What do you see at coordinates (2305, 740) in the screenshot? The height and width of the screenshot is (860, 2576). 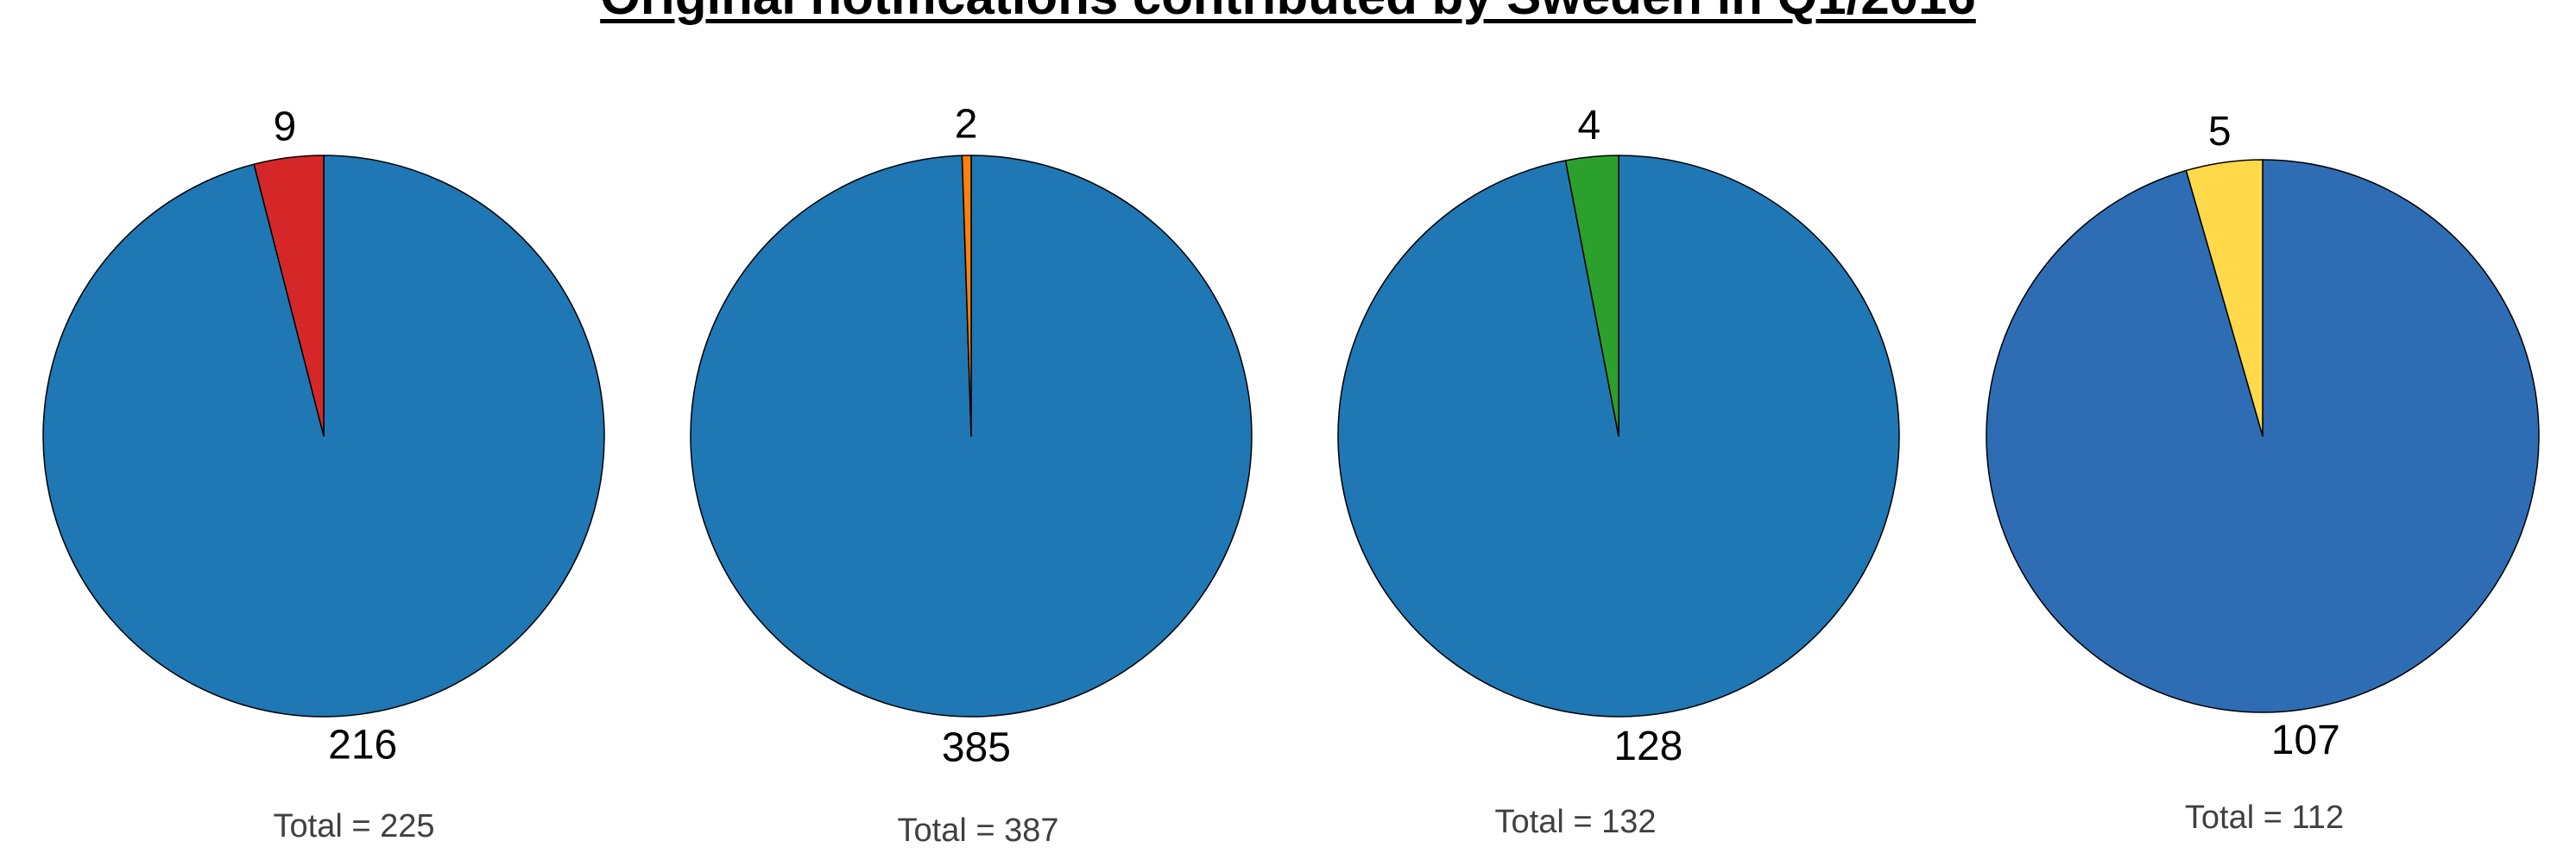 I see `pie-4-slice-1-label: 107` at bounding box center [2305, 740].